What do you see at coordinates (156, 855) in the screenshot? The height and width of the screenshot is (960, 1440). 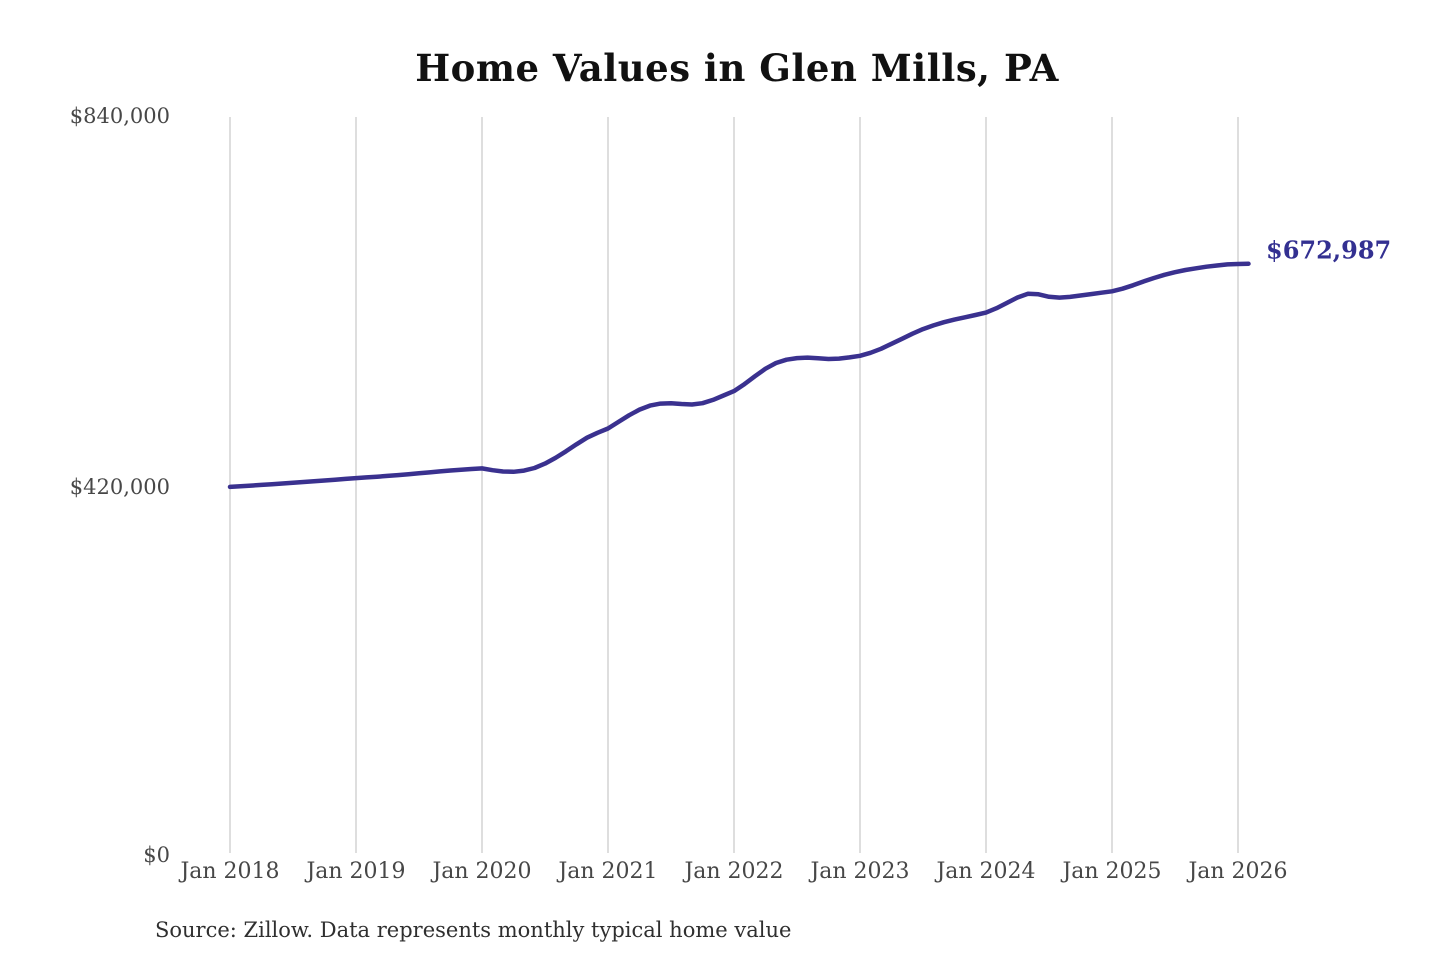 I see `y-axis-tick-label: $0` at bounding box center [156, 855].